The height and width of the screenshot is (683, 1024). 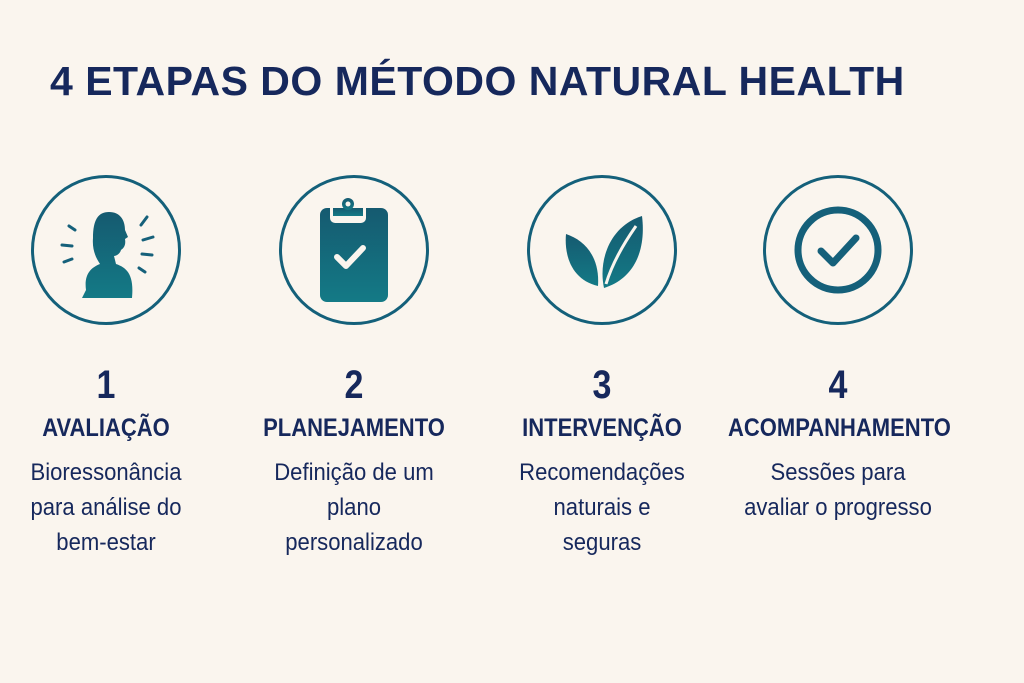 I want to click on step-number: 1, so click(x=106, y=385).